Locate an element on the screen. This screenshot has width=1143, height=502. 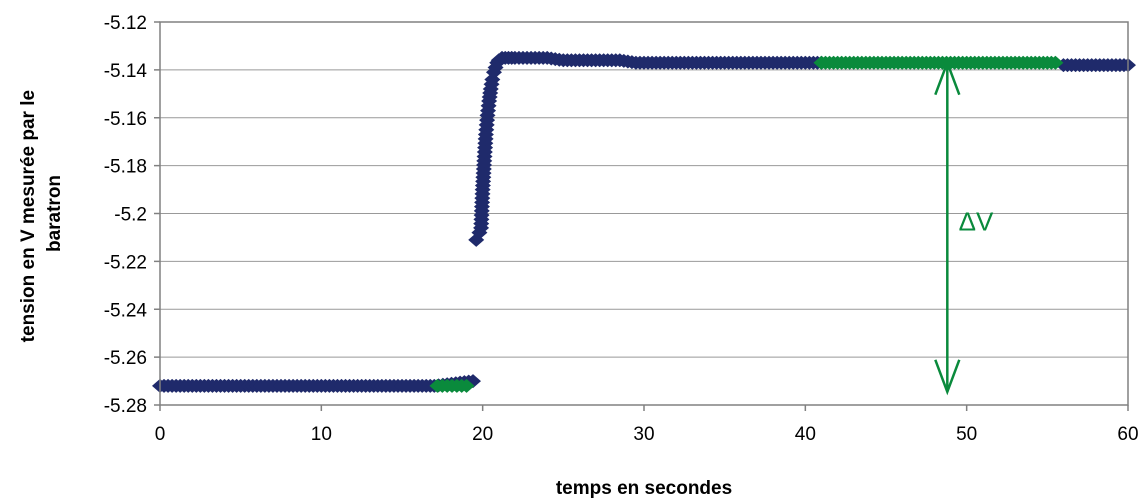
delta-v-label: ΔV is located at coordinates (976, 221).